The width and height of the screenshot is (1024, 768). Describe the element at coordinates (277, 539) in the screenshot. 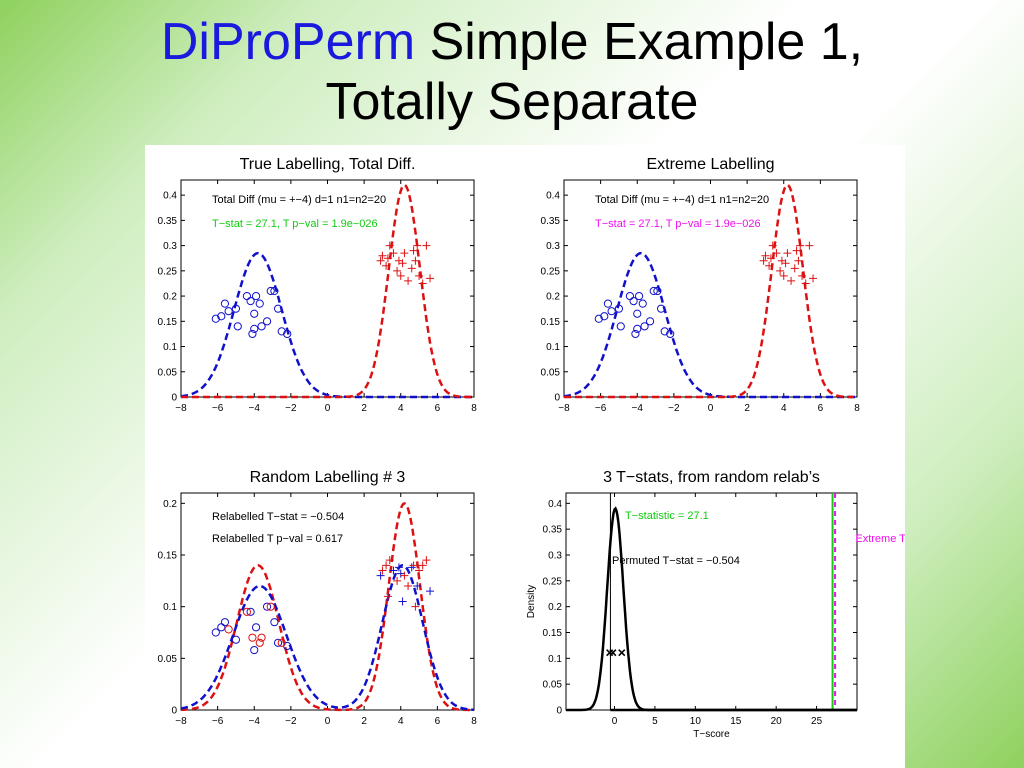

I see `annotation-text: Relabelled T p−val = 0.617` at that location.